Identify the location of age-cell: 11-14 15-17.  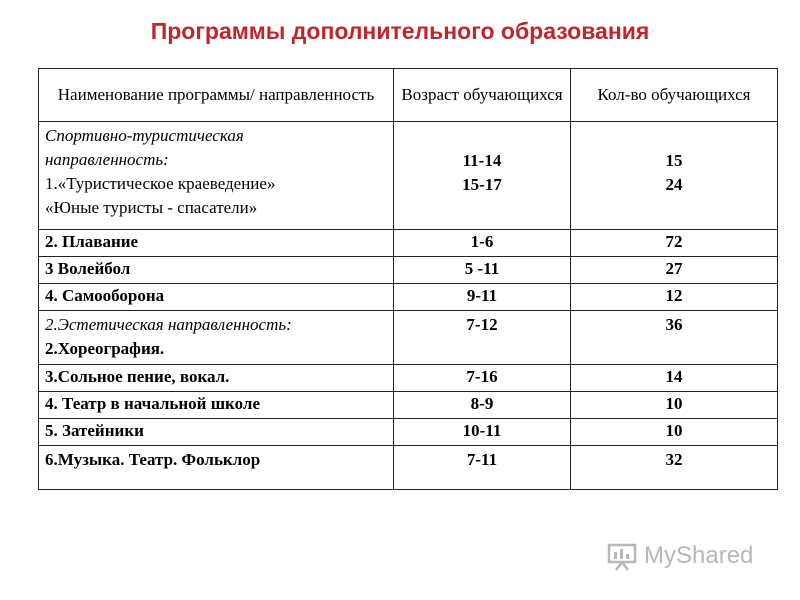
(482, 175).